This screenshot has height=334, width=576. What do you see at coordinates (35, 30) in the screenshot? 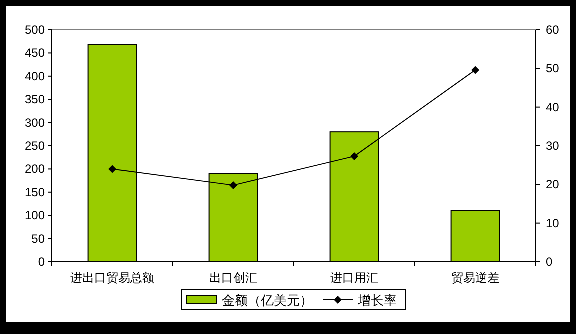
I see `y-tick-label: 500` at bounding box center [35, 30].